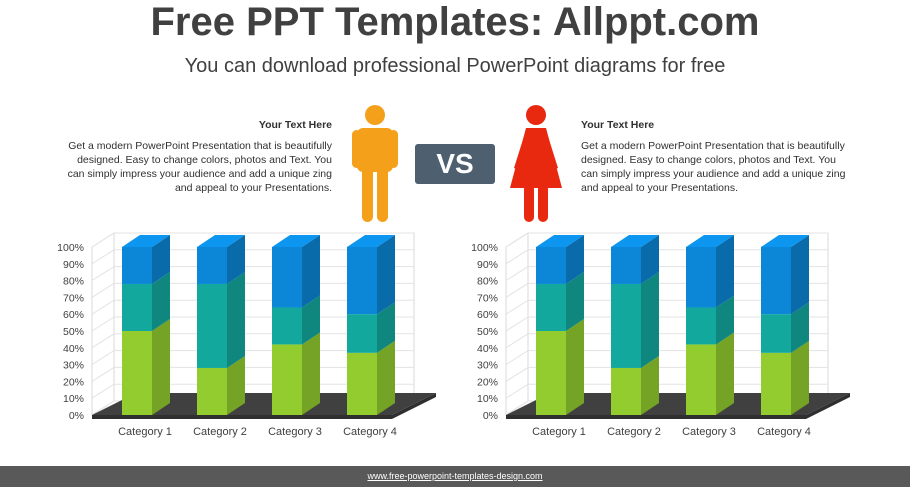 The width and height of the screenshot is (910, 487). Describe the element at coordinates (455, 22) in the screenshot. I see `page-title: Free PPT Templates: Allppt.com` at that location.